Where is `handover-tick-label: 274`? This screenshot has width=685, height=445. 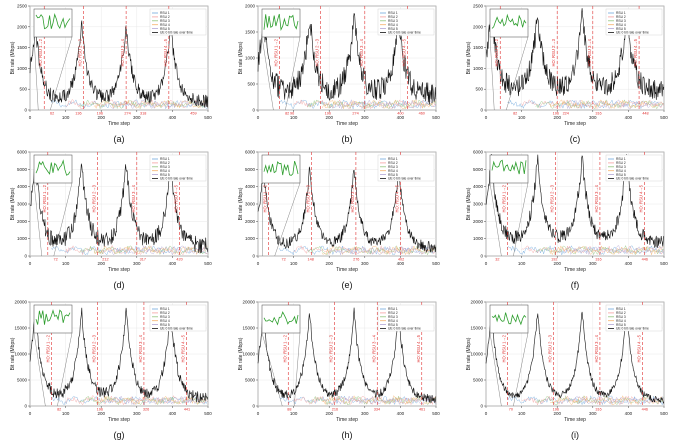
handover-tick-label: 274 is located at coordinates (127, 114).